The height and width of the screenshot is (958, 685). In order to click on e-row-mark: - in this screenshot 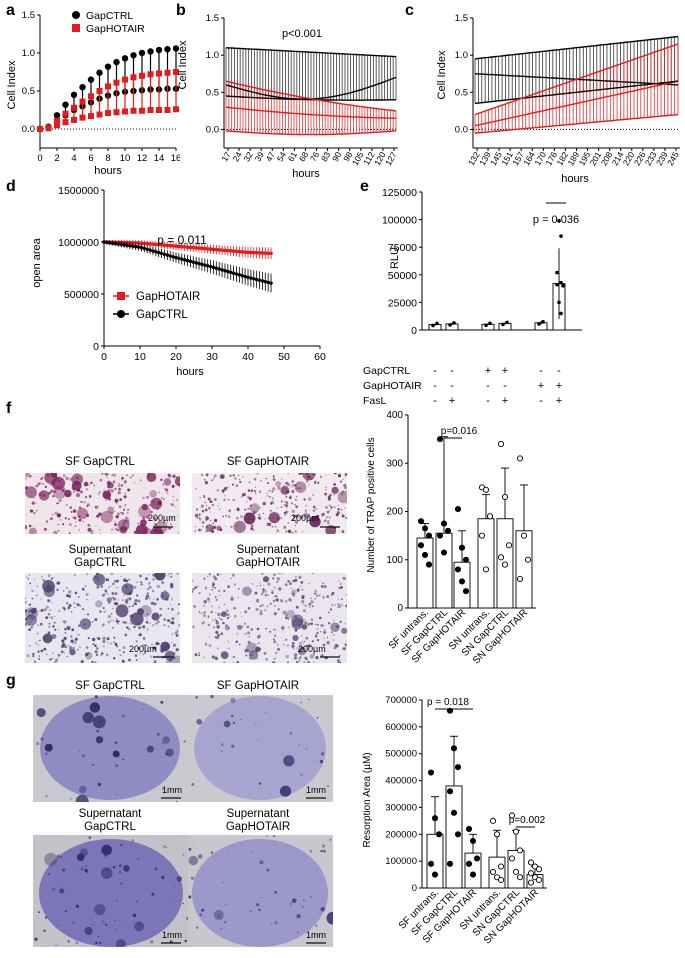, I will do `click(435, 386)`.